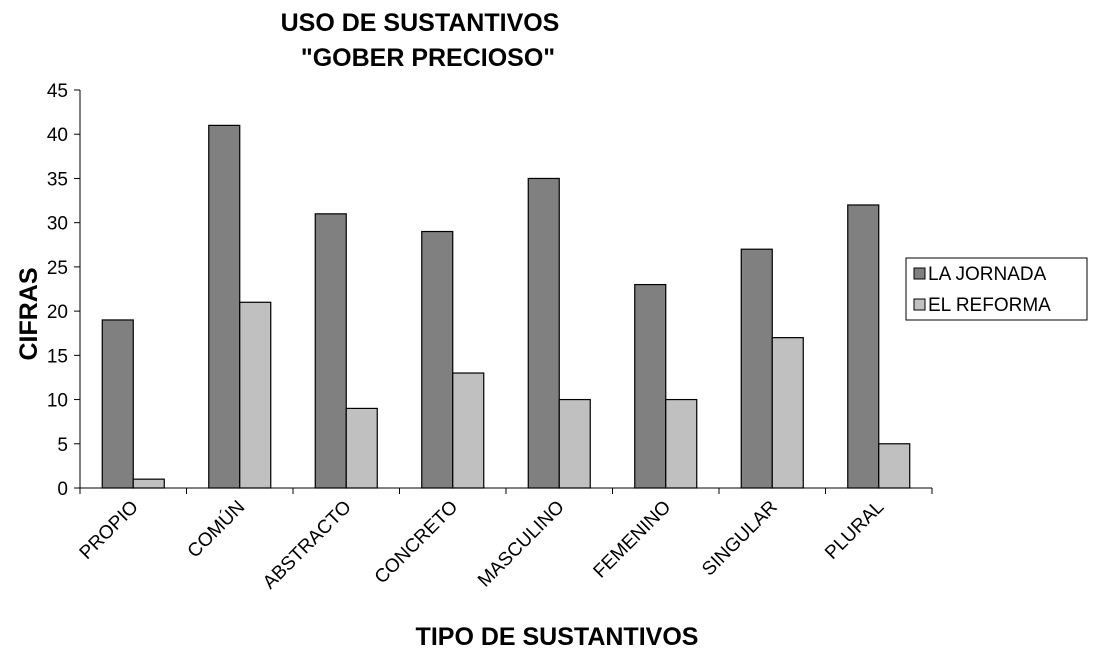 The width and height of the screenshot is (1094, 650). Describe the element at coordinates (57, 312) in the screenshot. I see `y-tick-label: 20` at that location.